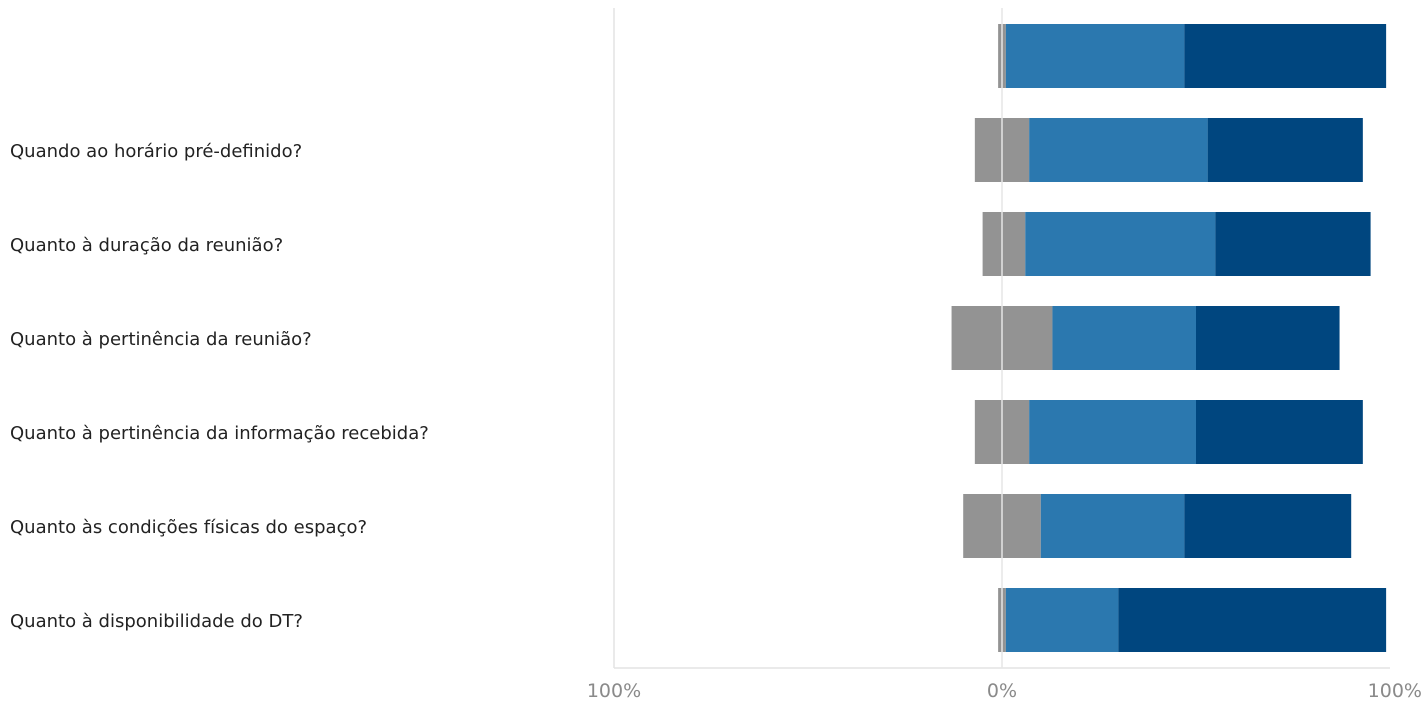 The image size is (1426, 701). I want to click on category-label: Quanto à disponibilidade do DT?, so click(156, 621).